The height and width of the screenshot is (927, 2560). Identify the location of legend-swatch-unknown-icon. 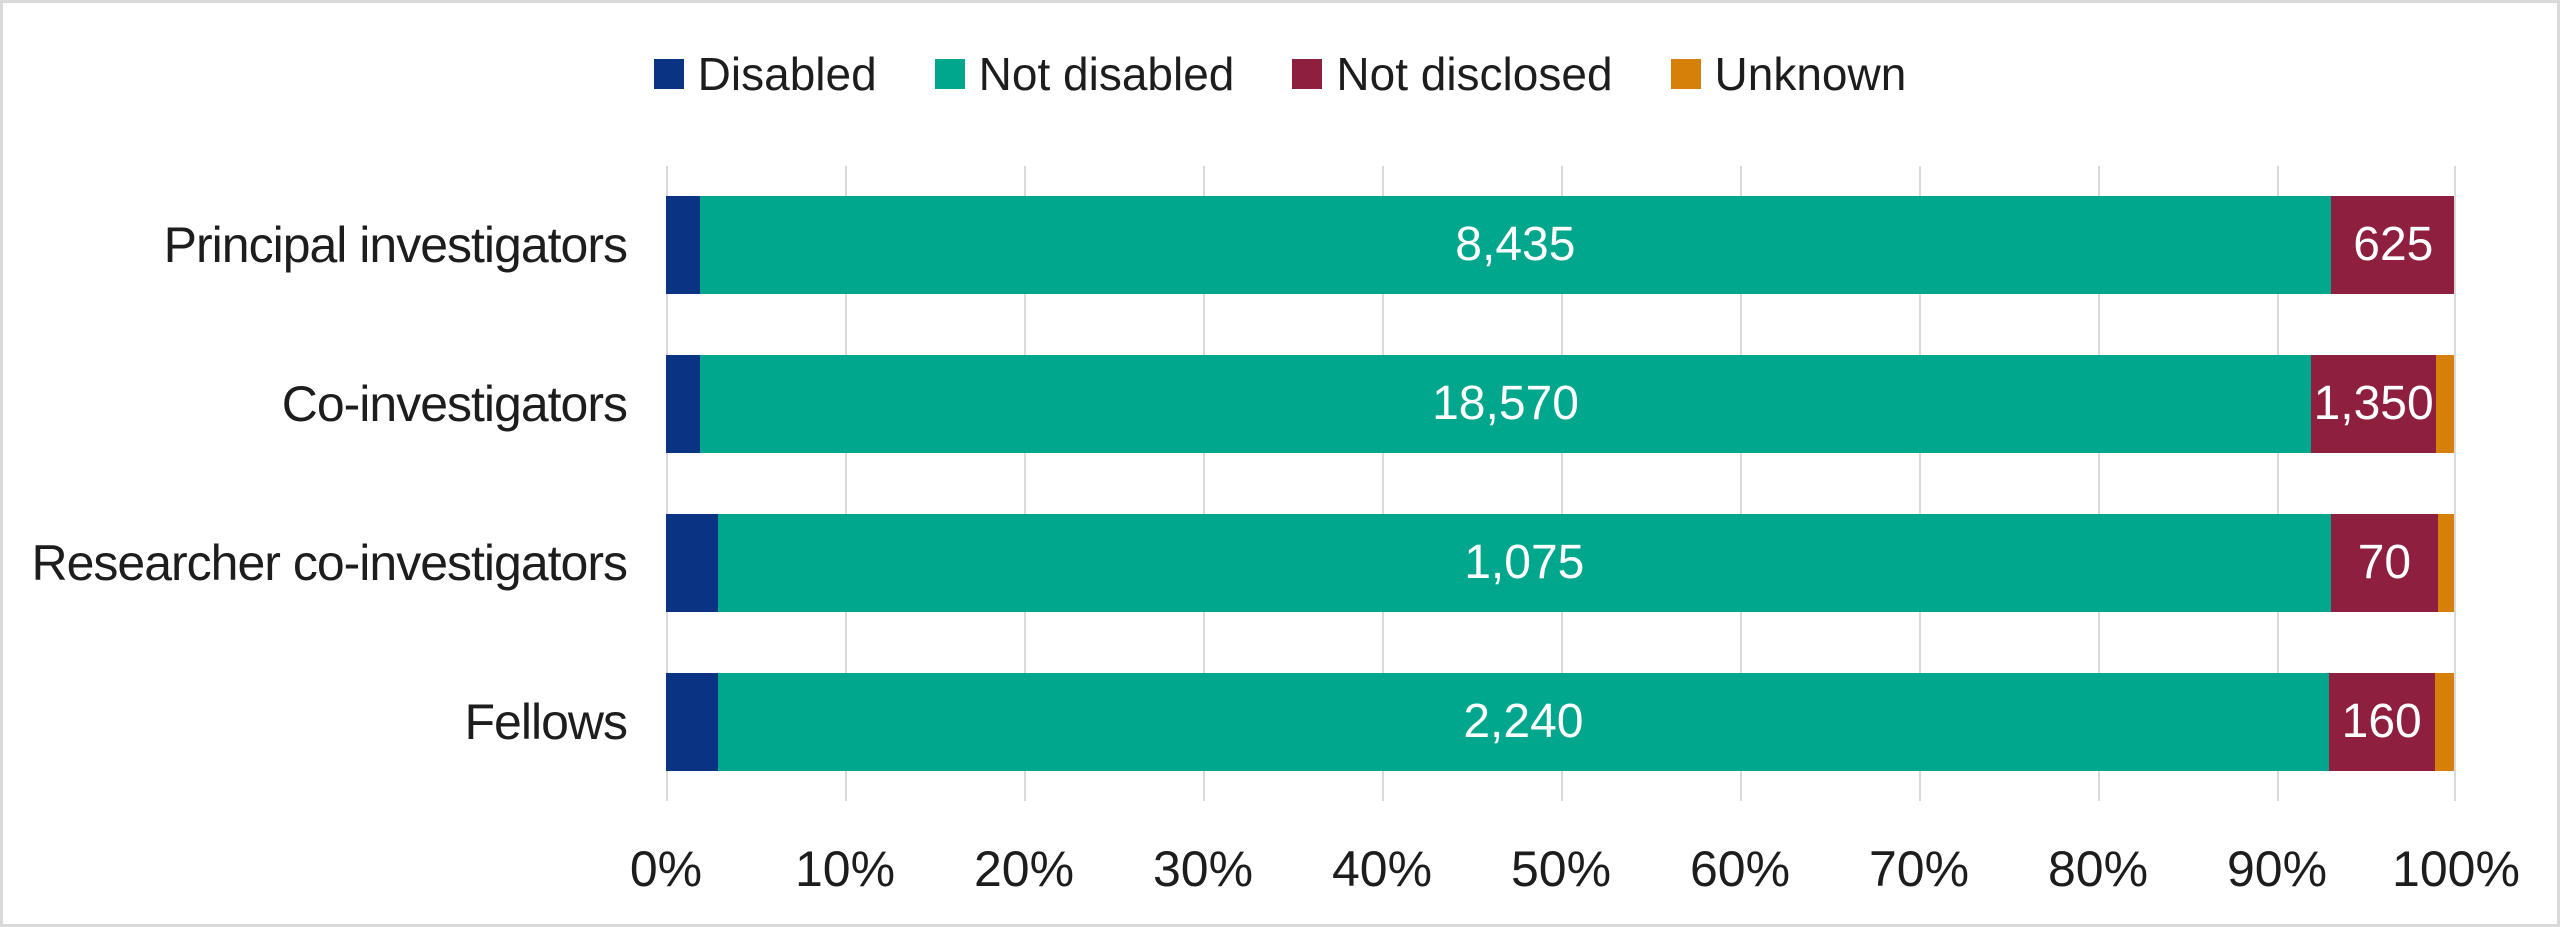
(1685, 74).